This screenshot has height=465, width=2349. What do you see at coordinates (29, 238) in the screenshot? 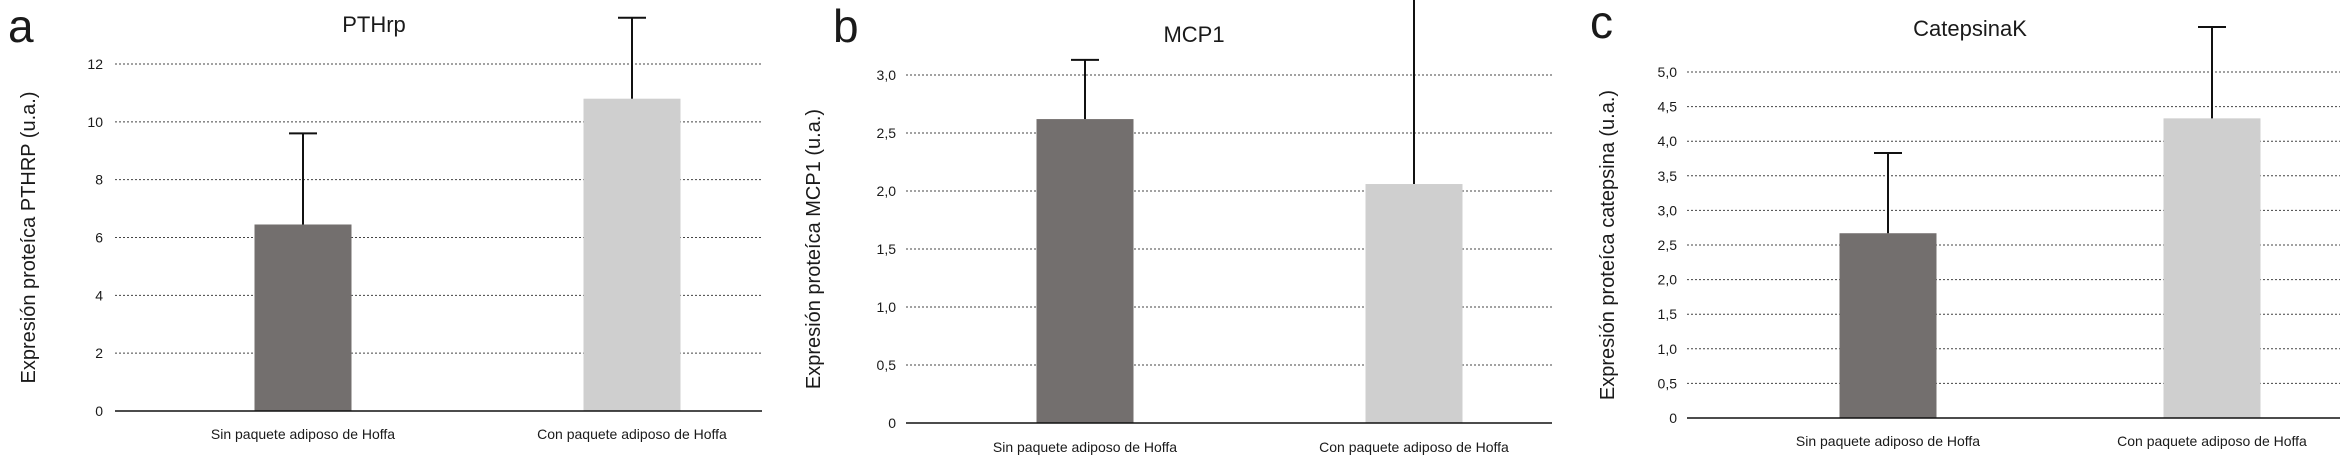
I see `y-axis-label: Expresión proteíca PTHRP (u.a.)` at bounding box center [29, 238].